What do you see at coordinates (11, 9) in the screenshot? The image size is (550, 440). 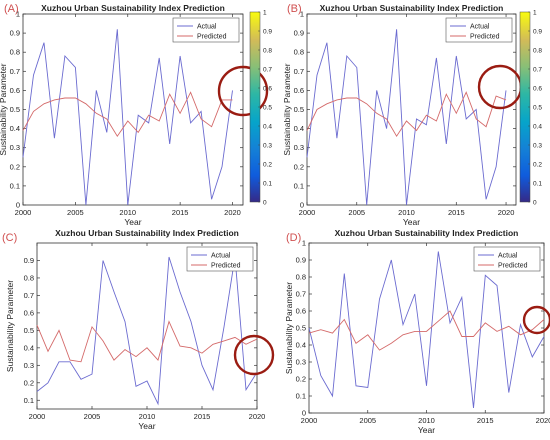 I see `panel-label: (A)` at bounding box center [11, 9].